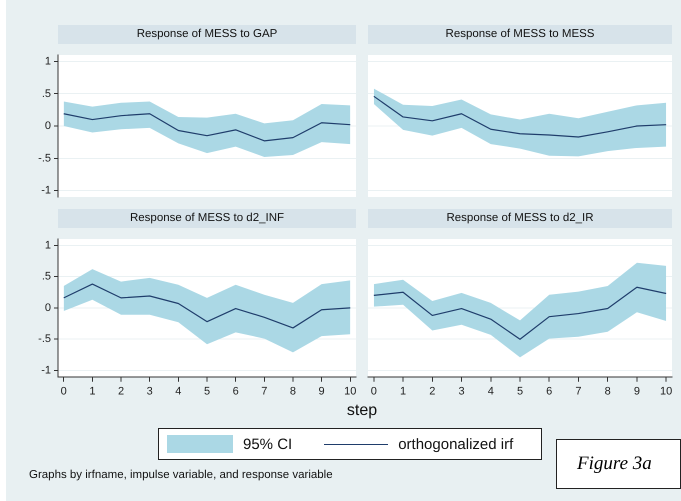 The height and width of the screenshot is (501, 681). I want to click on legend-label: orthogonalized irf, so click(456, 444).